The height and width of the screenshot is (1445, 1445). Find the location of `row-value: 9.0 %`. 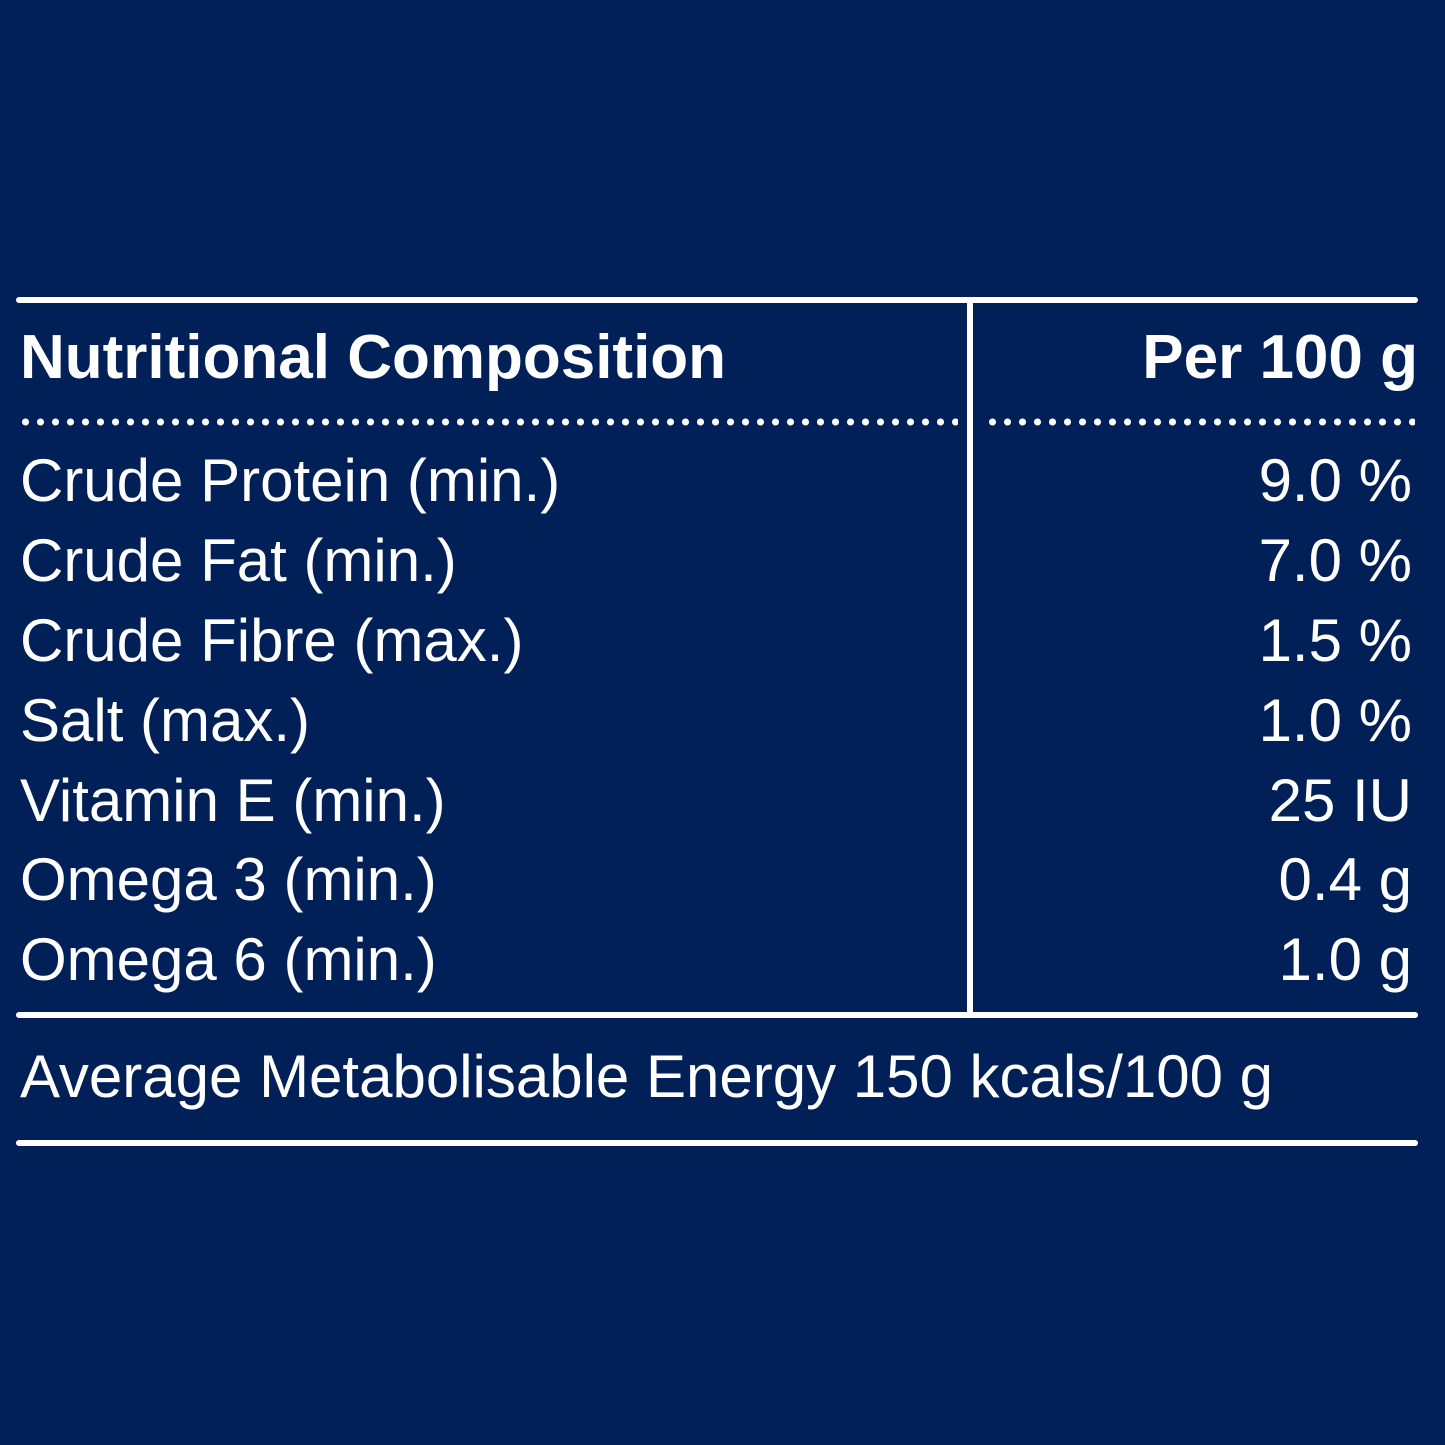

row-value: 9.0 % is located at coordinates (1335, 480).